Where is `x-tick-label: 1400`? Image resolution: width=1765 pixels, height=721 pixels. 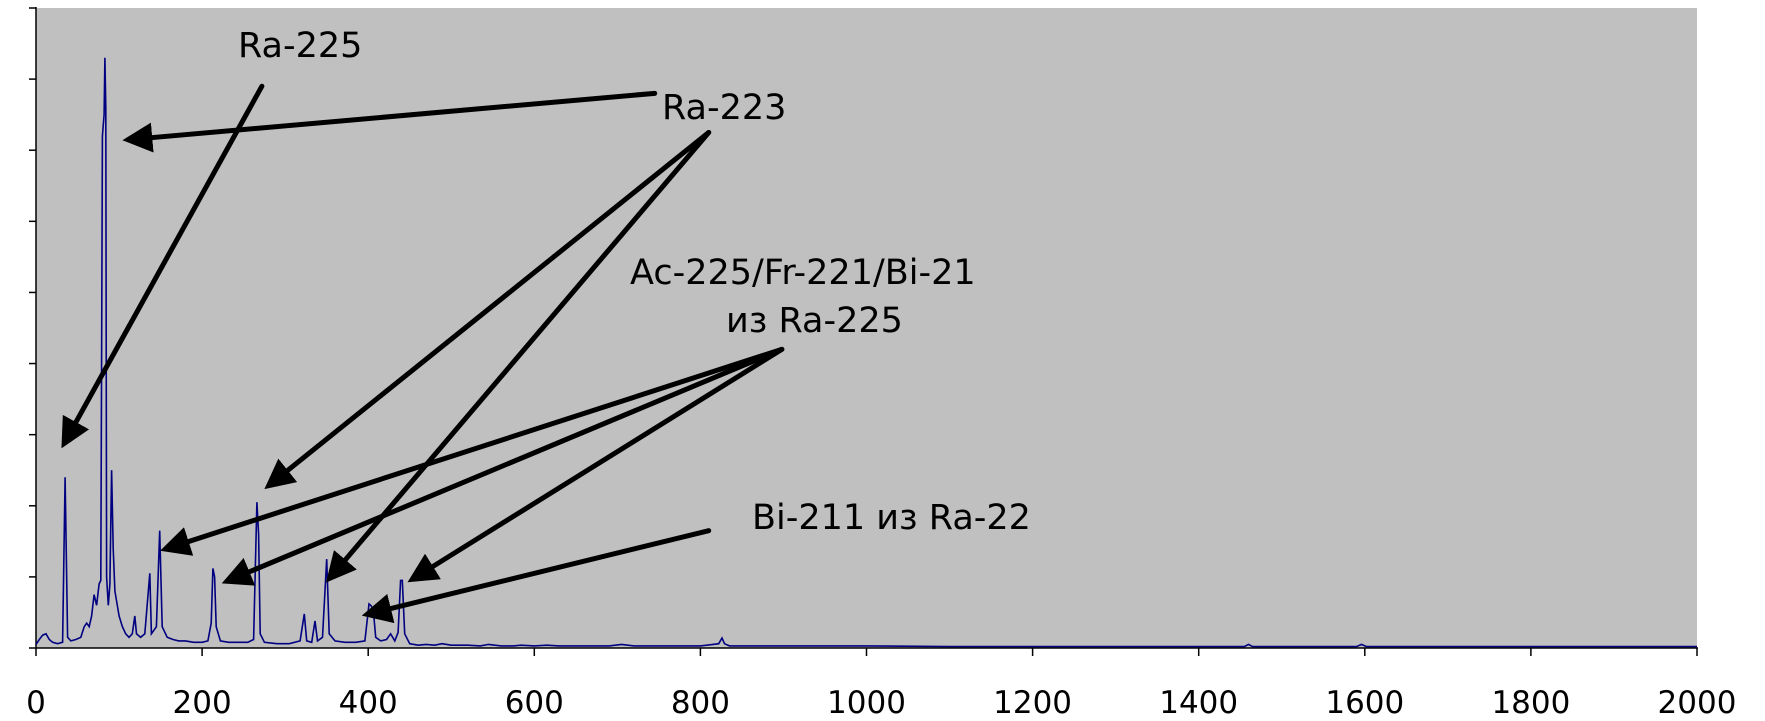
x-tick-label: 1400 is located at coordinates (1198, 703).